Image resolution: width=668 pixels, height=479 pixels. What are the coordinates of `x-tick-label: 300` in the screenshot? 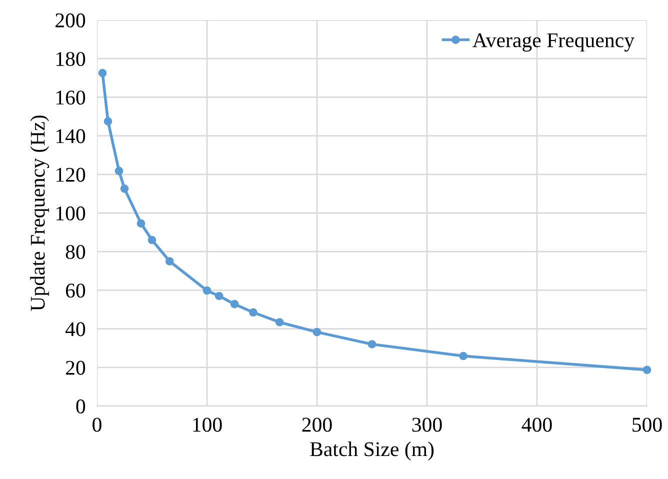 It's located at (427, 425).